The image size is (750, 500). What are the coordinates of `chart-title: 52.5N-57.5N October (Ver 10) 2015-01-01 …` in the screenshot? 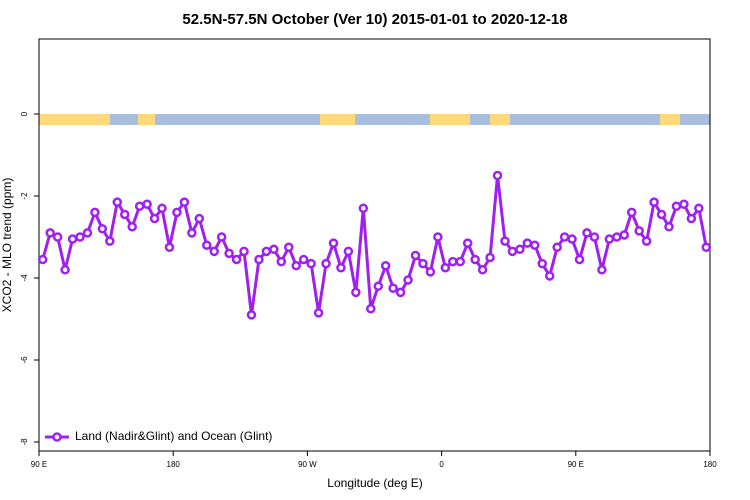 It's located at (374, 19).